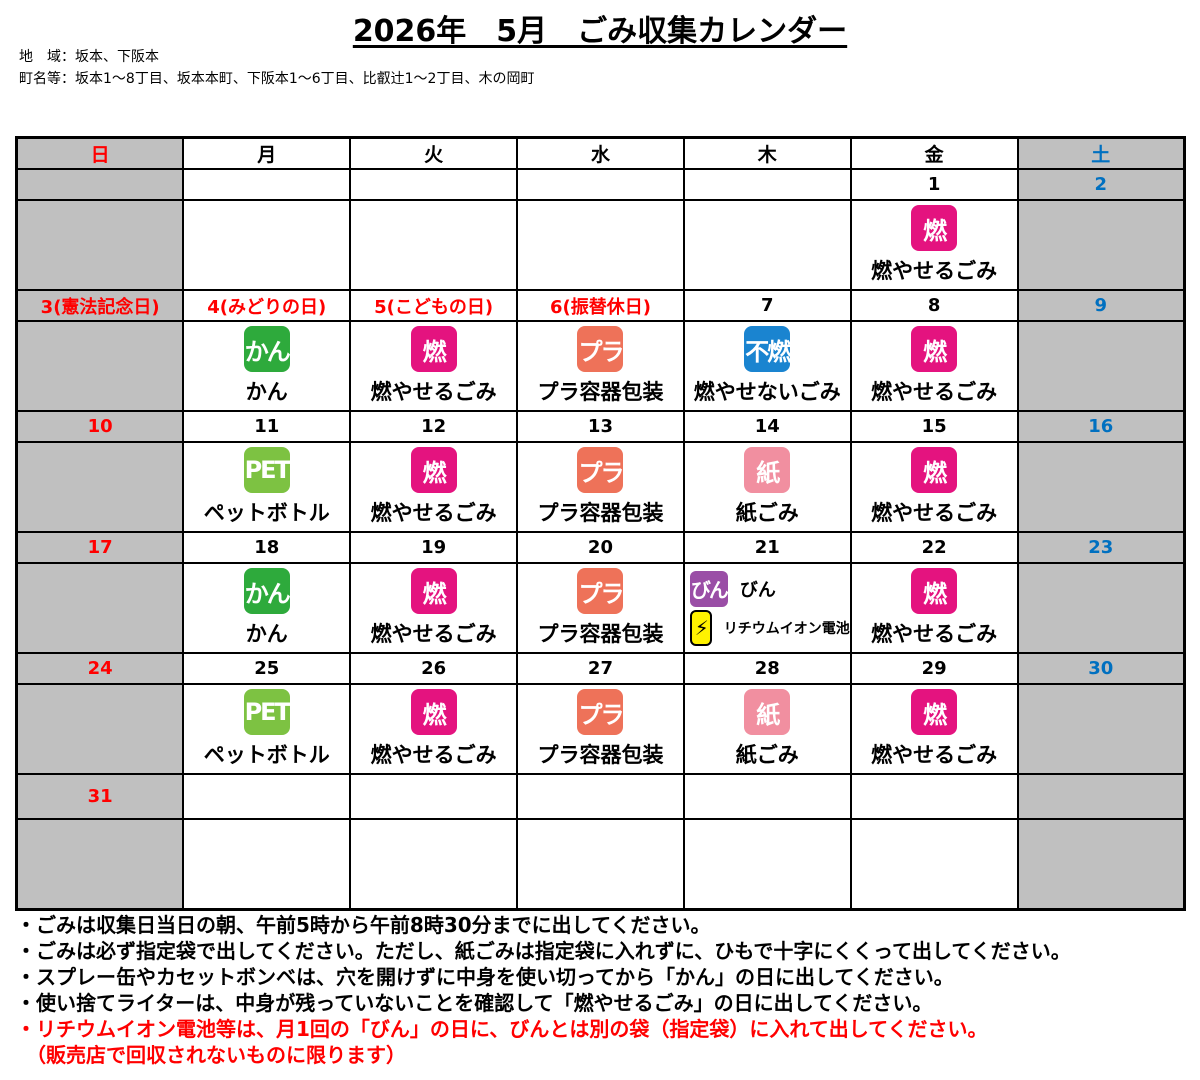 Image resolution: width=1200 pixels, height=1080 pixels. What do you see at coordinates (767, 426) in the screenshot?
I see `date-cell: 14` at bounding box center [767, 426].